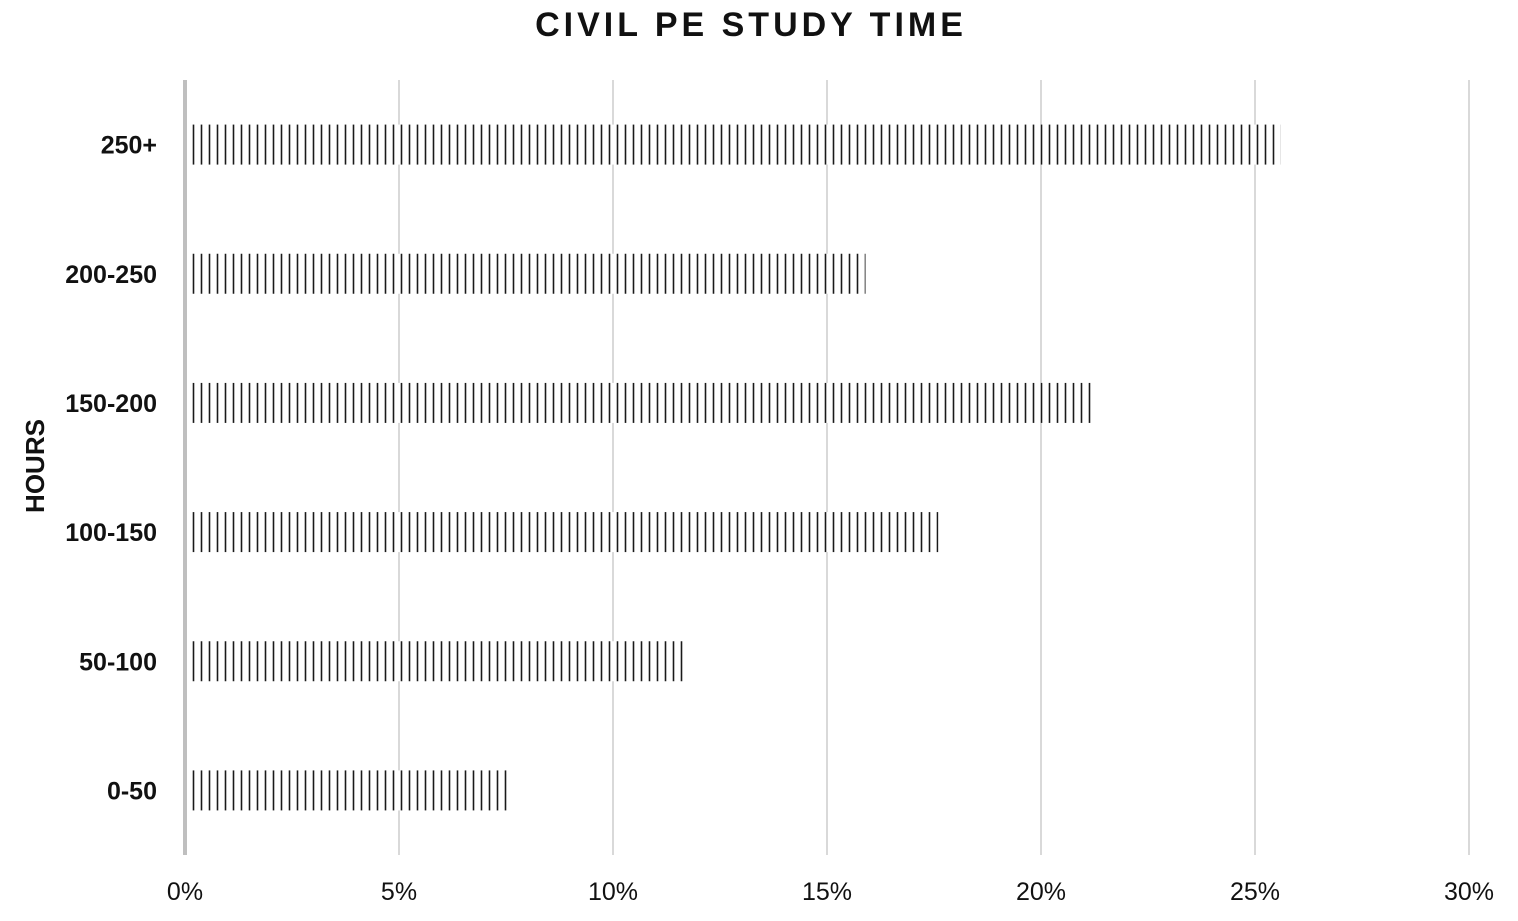 The height and width of the screenshot is (921, 1518). What do you see at coordinates (118, 662) in the screenshot?
I see `y-category-label: 50-100` at bounding box center [118, 662].